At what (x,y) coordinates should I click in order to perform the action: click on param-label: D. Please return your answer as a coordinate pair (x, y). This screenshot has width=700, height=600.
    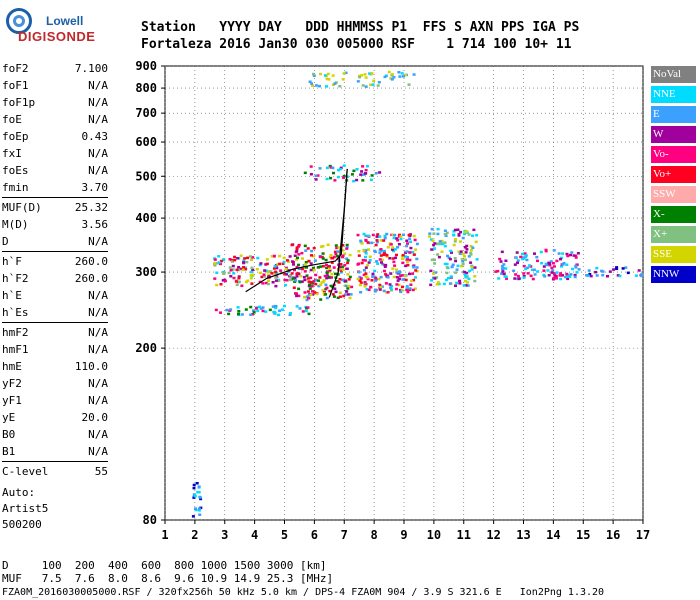
    Looking at the image, I should click on (5, 241).